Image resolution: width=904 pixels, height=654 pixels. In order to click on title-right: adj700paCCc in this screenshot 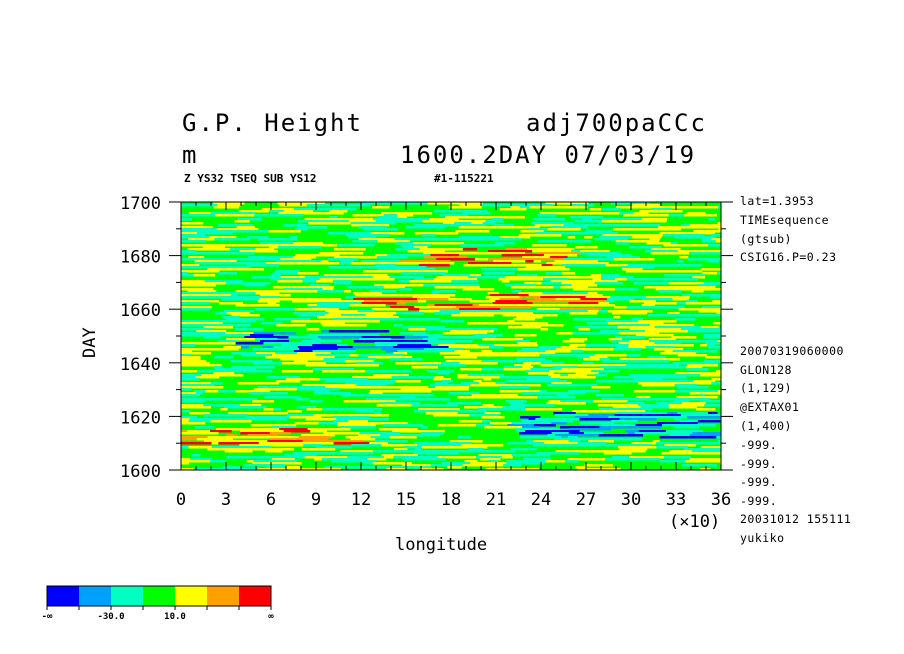, I will do `click(616, 123)`.